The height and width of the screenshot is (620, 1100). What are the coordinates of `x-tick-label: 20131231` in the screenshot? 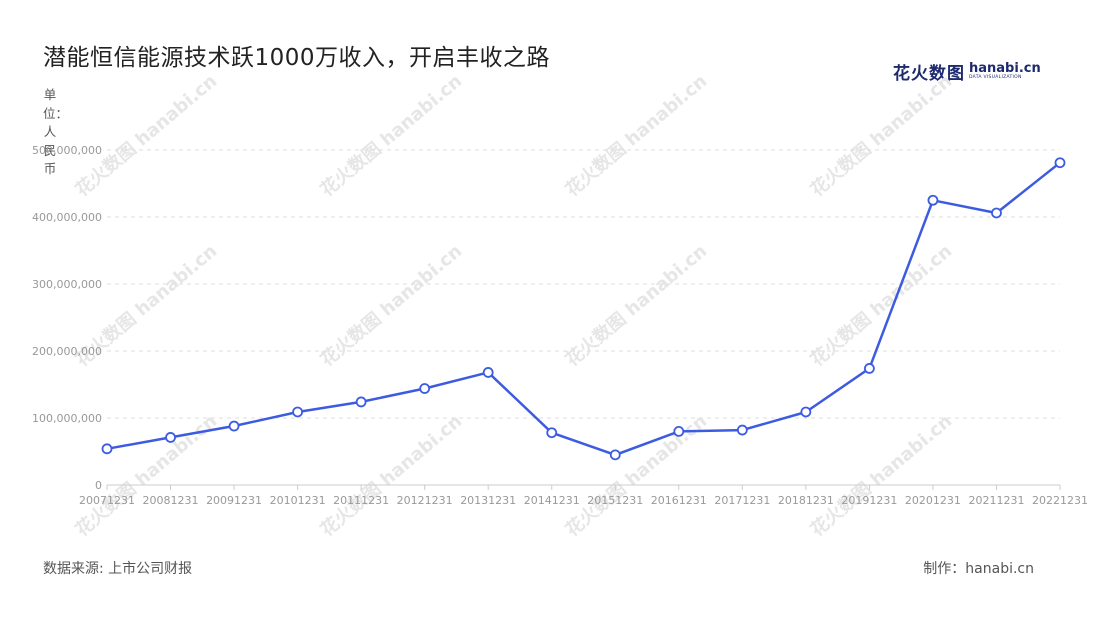 It's located at (488, 500).